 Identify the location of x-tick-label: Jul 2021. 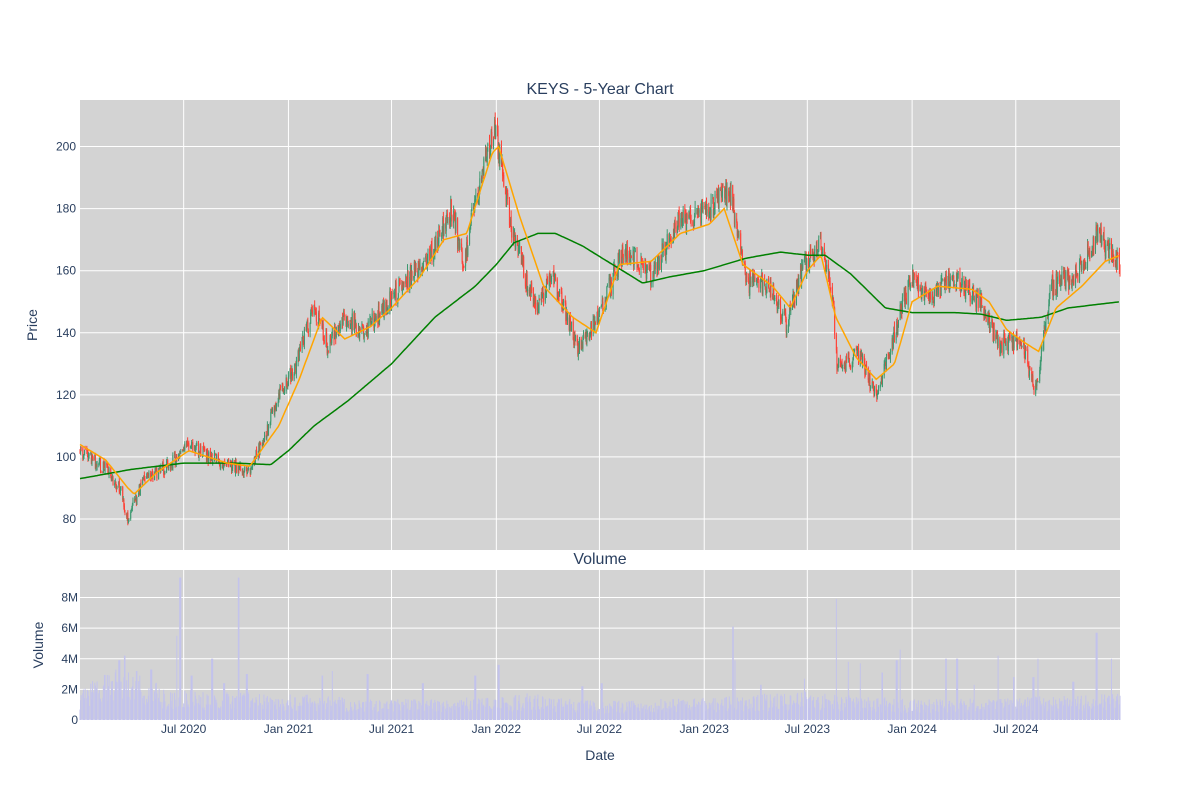
(392, 729).